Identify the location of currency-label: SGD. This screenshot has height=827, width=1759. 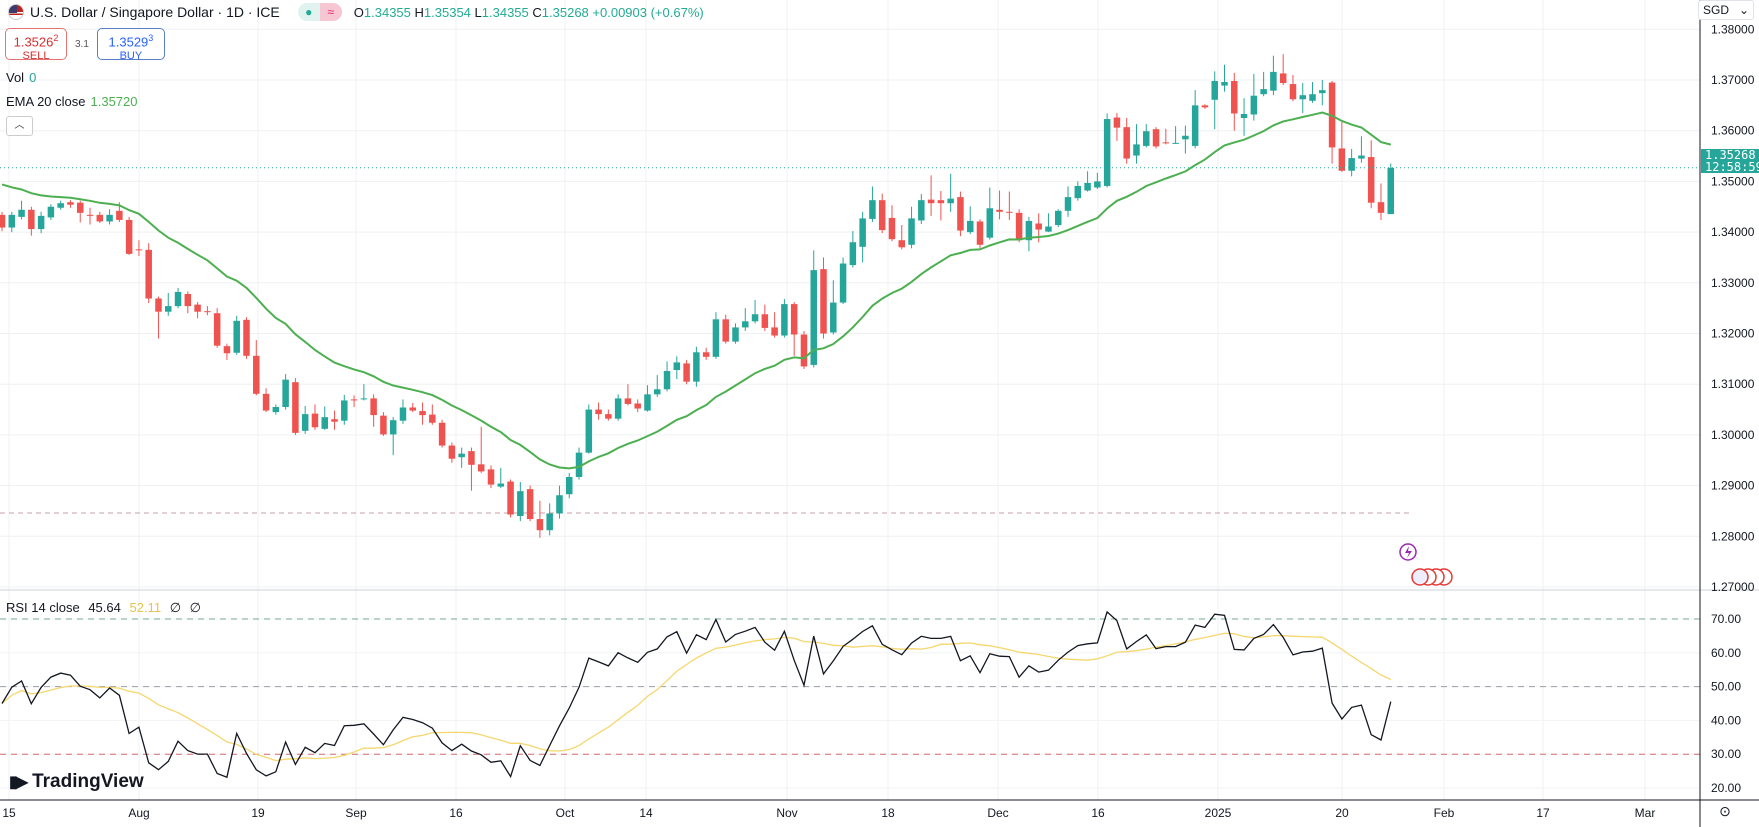
(1716, 10).